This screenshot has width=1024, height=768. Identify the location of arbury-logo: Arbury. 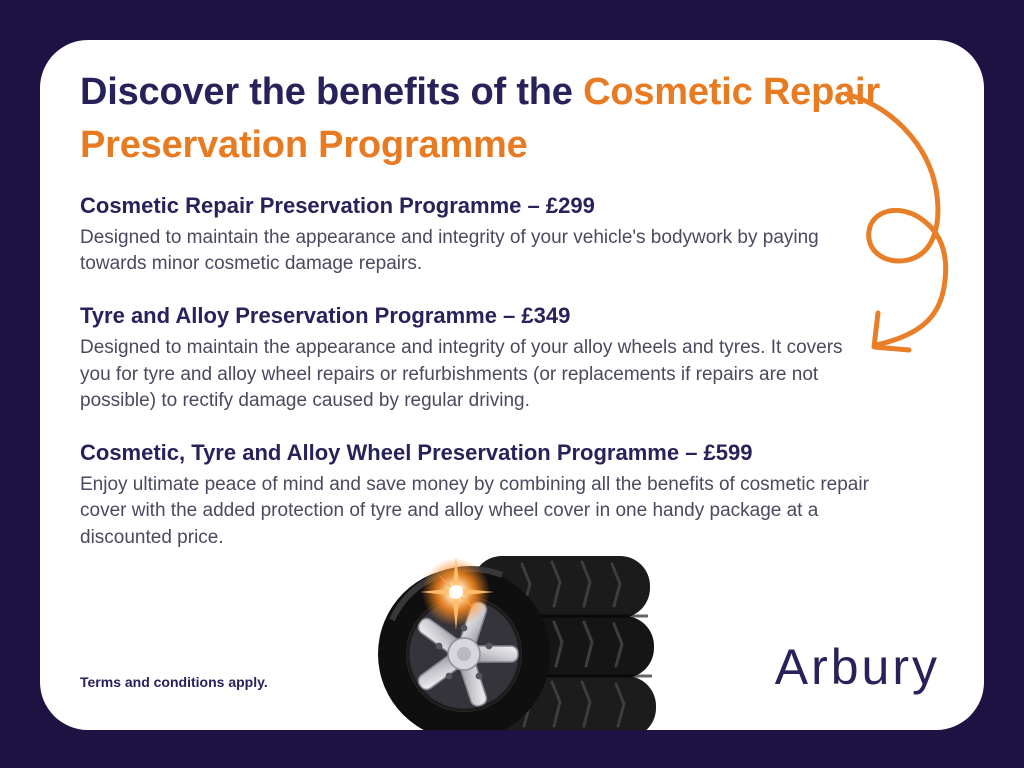
(857, 667).